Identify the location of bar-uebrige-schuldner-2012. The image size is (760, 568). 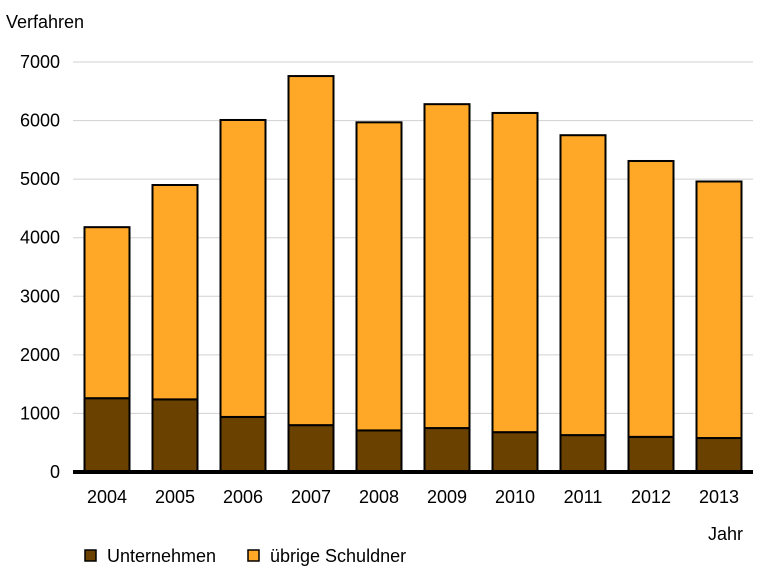
(651, 298).